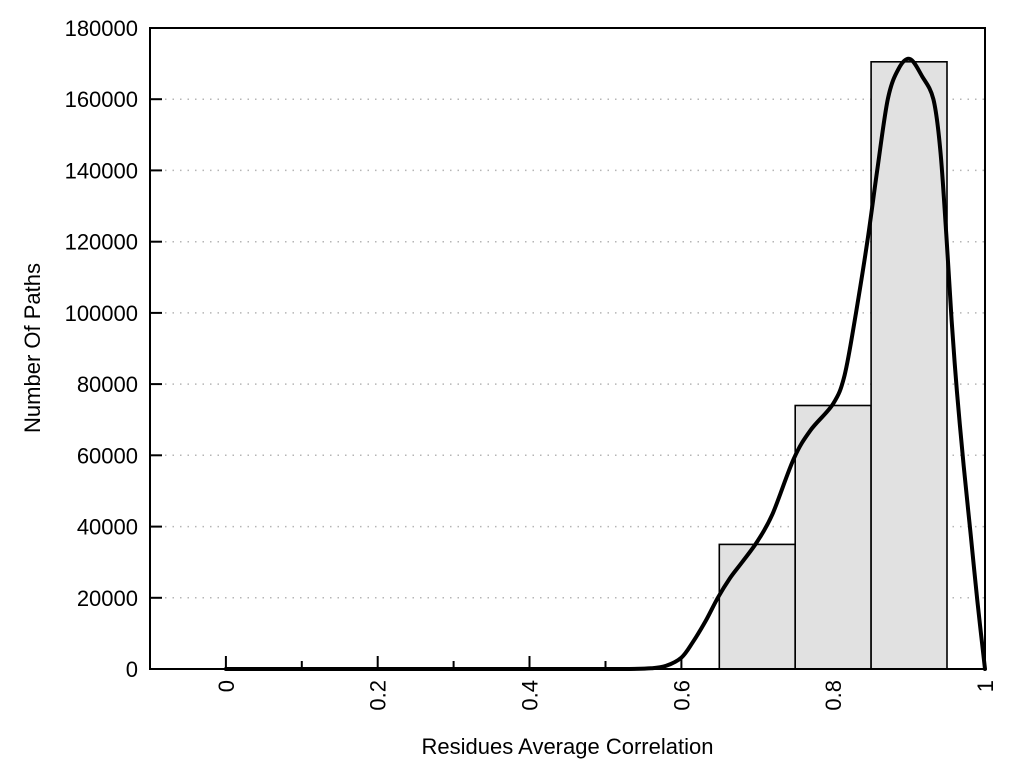  What do you see at coordinates (101, 242) in the screenshot?
I see `y-tick-label: 120000` at bounding box center [101, 242].